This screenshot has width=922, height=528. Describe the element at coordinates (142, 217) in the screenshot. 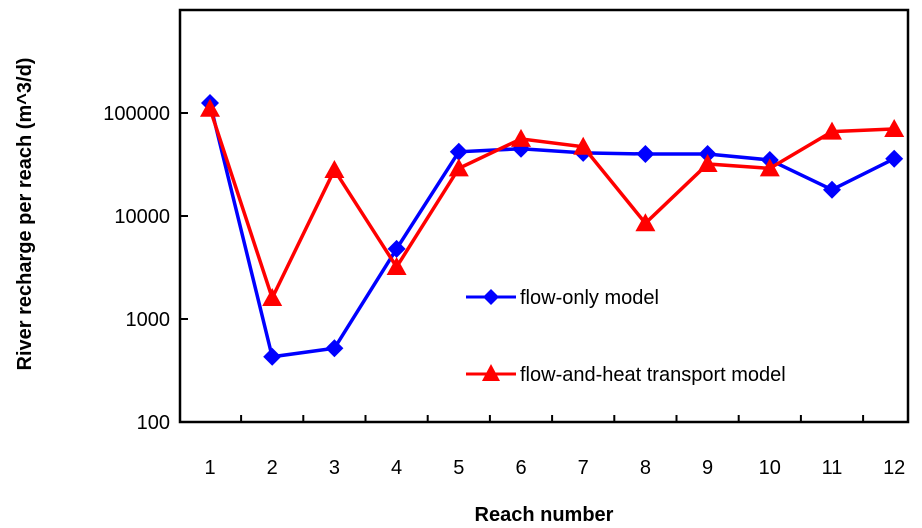

I see `y-tick-label: 10000` at that location.